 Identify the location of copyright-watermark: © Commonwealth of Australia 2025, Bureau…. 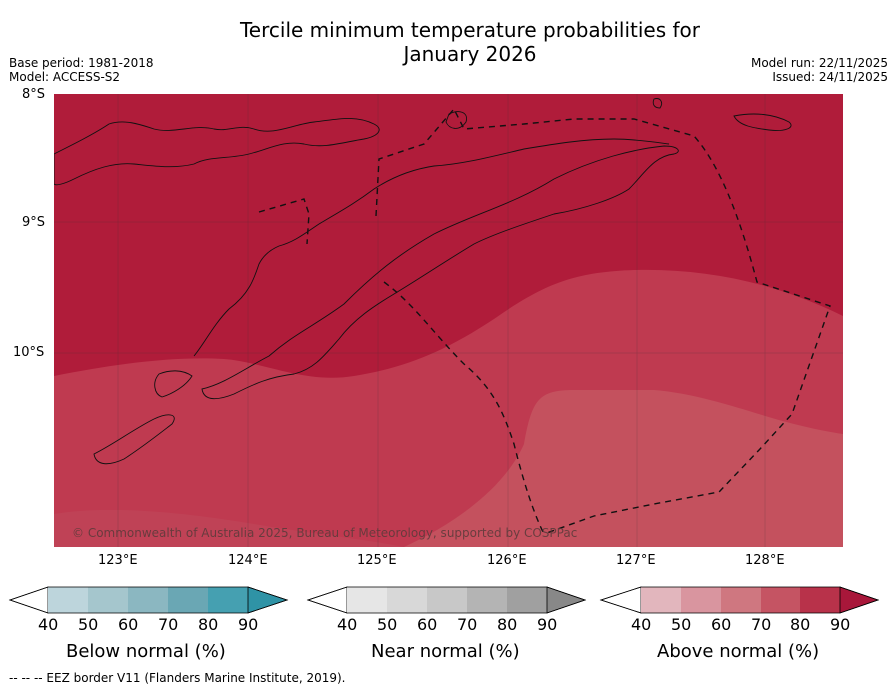
(325, 533).